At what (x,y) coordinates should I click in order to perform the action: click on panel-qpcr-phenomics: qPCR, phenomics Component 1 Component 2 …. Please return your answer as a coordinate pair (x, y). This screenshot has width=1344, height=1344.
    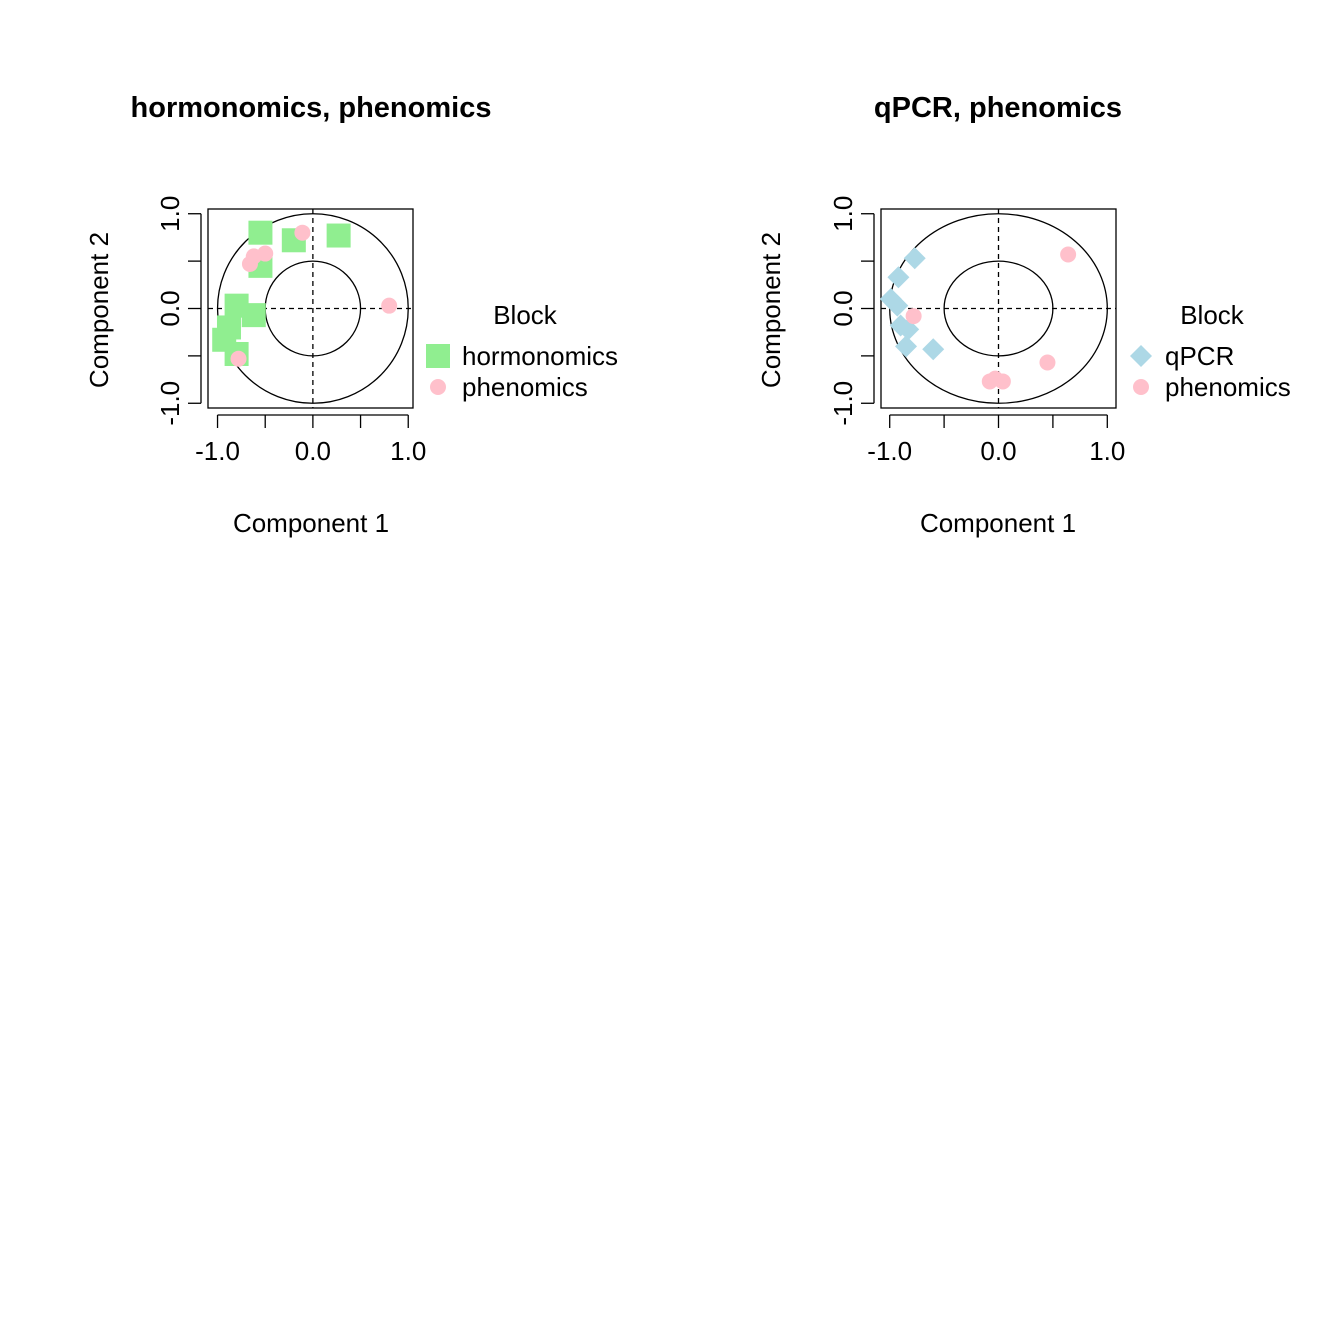
    Looking at the image, I should click on (1023, 315).